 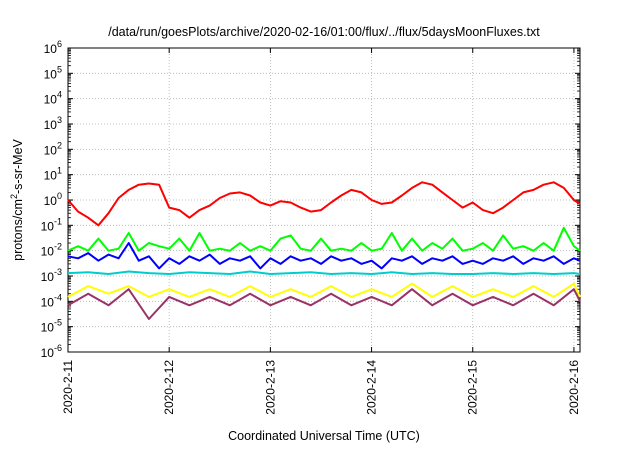 What do you see at coordinates (53, 47) in the screenshot?
I see `y-tick-label: 10⁶` at bounding box center [53, 47].